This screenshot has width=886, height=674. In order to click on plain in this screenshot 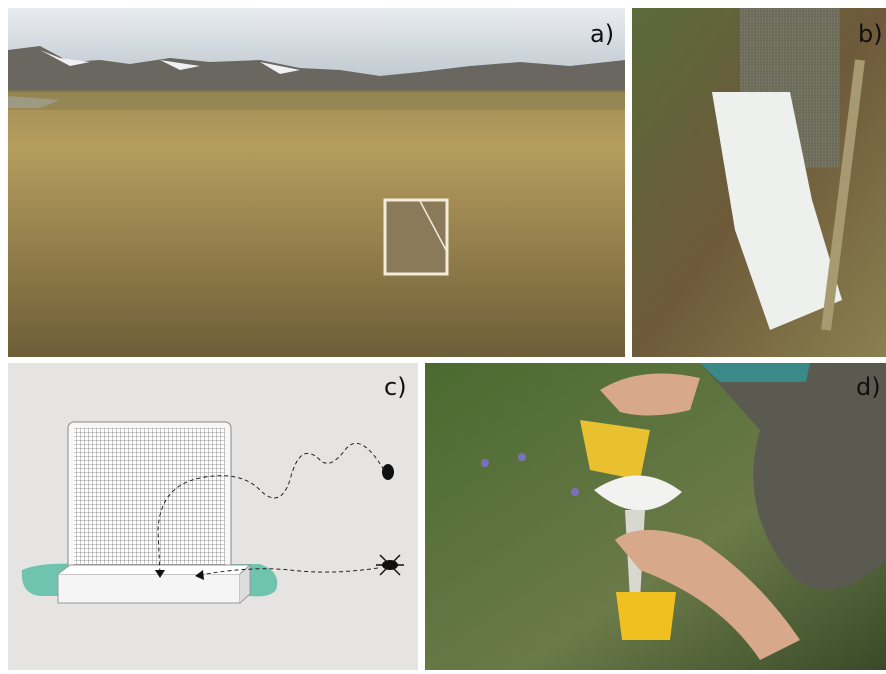, I will do `click(316, 100)`.